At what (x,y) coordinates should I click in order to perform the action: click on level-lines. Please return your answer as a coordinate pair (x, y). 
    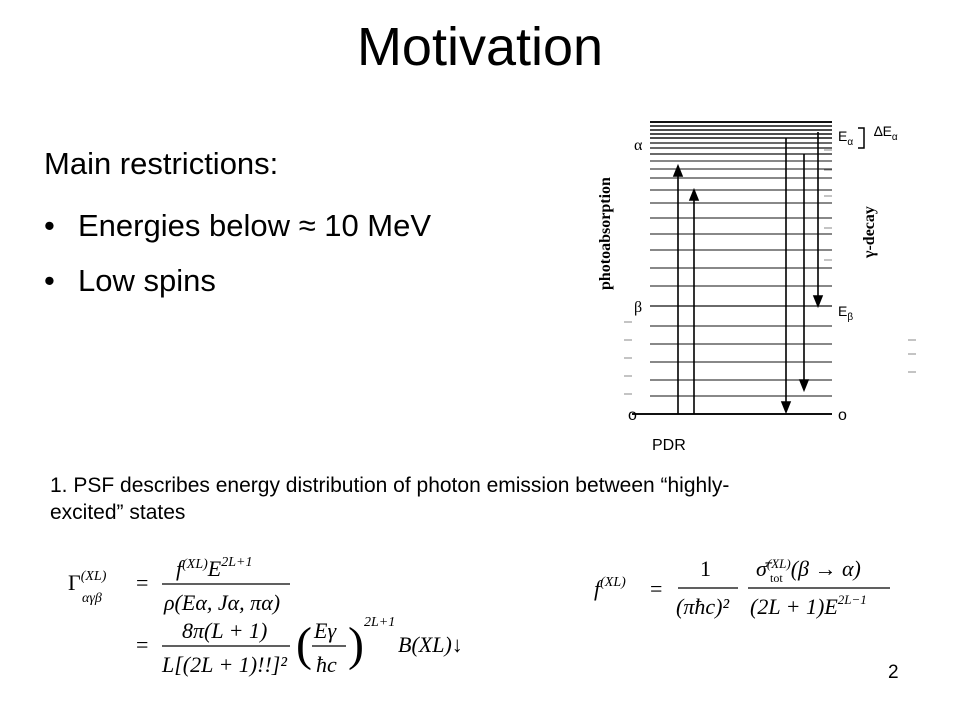
    Looking at the image, I should click on (732, 268).